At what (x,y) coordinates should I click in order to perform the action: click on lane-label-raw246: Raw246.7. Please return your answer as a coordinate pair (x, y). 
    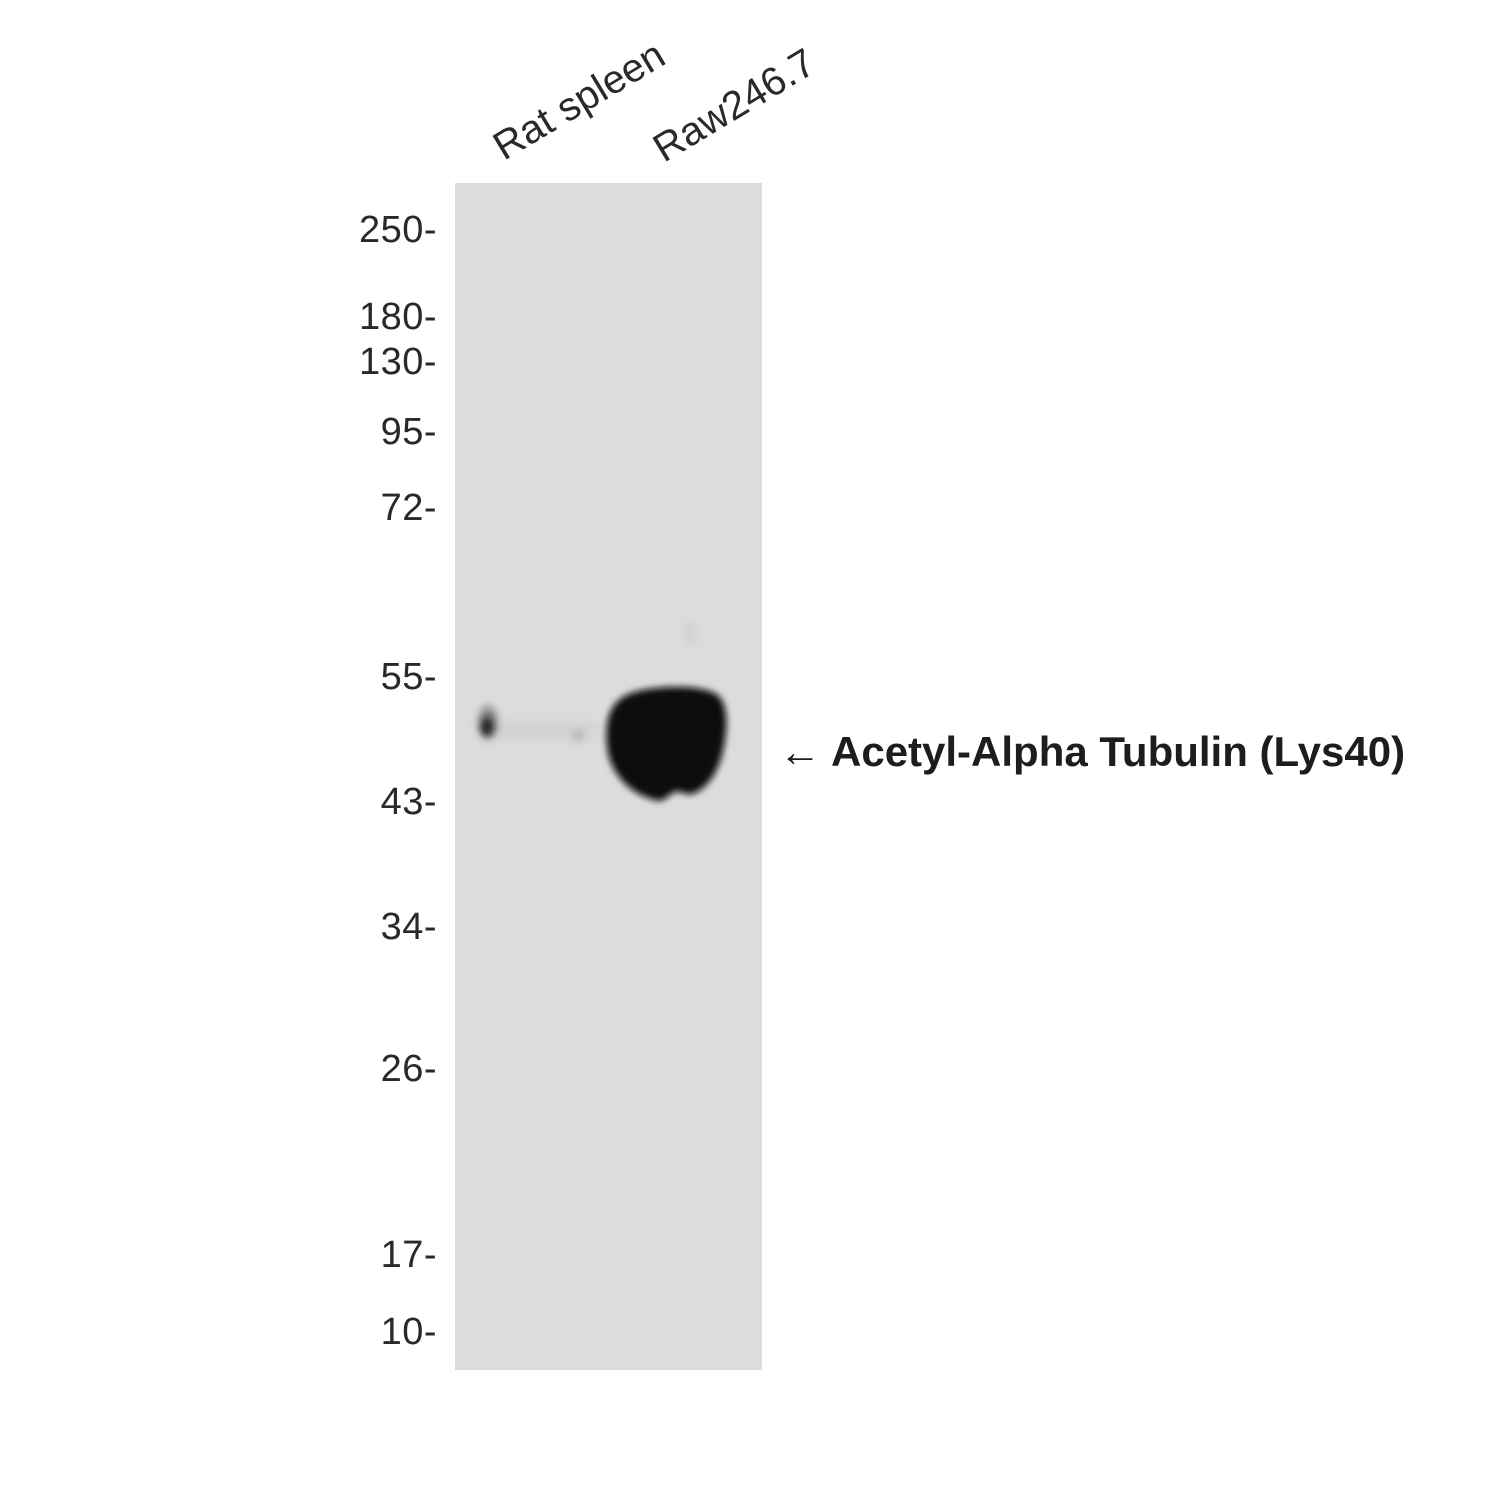
    Looking at the image, I should click on (734, 105).